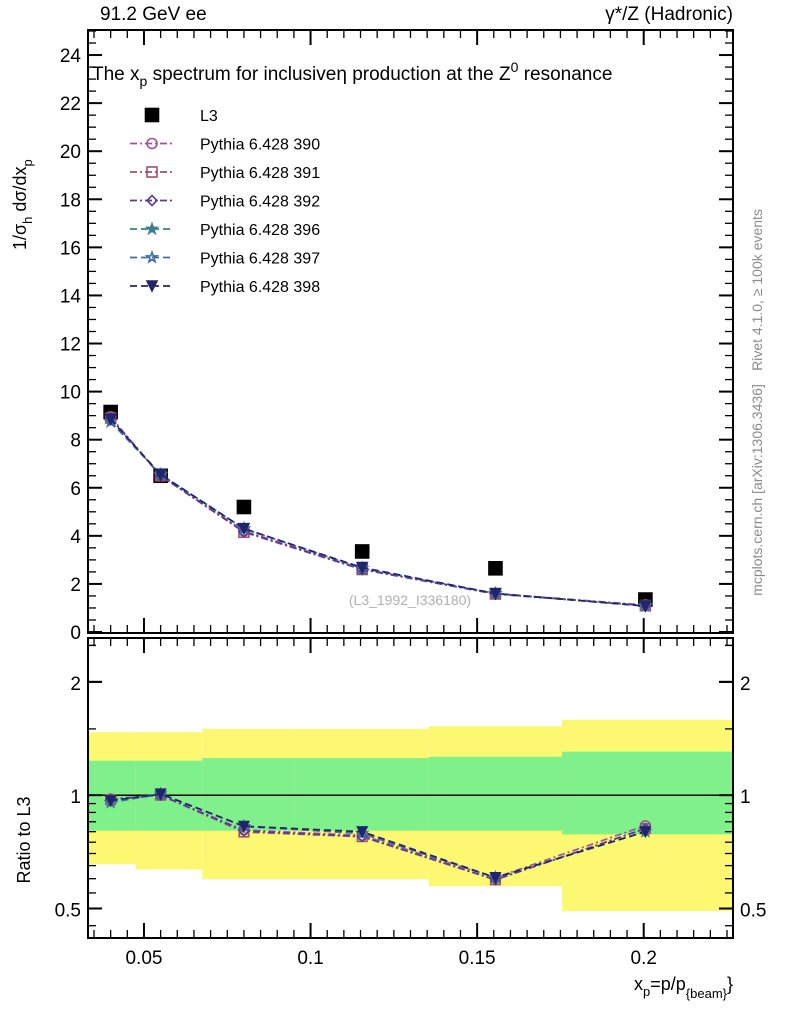 The image size is (786, 1024). I want to click on ratio-ytick-label: 1, so click(75, 797).